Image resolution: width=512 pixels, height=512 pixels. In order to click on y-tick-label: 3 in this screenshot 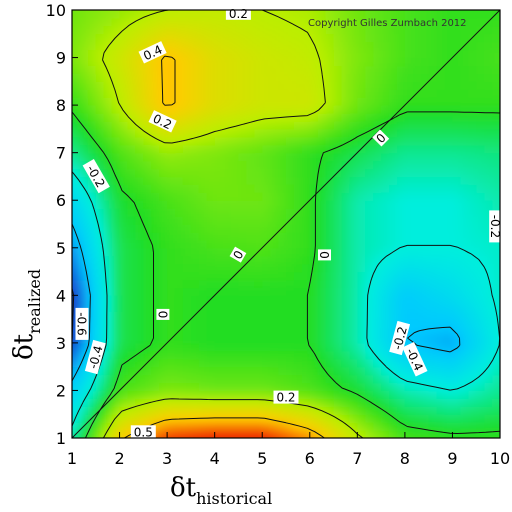, I will do `click(61, 343)`.